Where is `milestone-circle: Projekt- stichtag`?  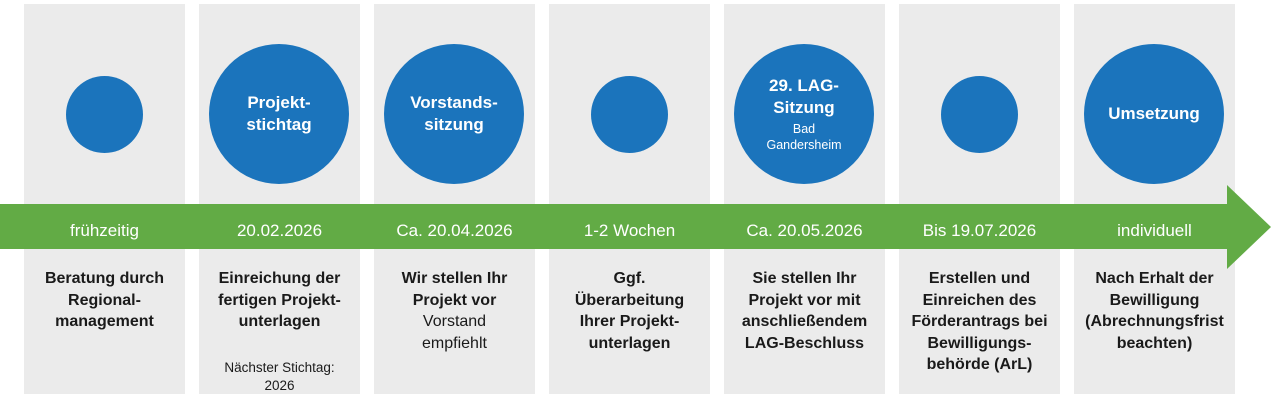
milestone-circle: Projekt- stichtag is located at coordinates (279, 114).